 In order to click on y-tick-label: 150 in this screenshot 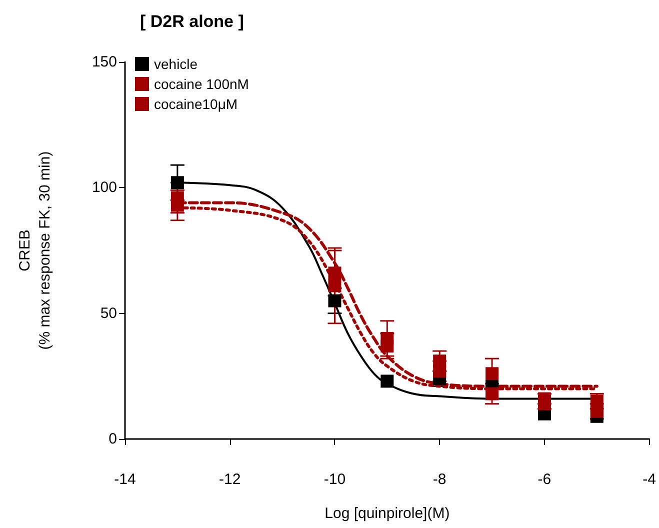, I will do `click(104, 62)`.